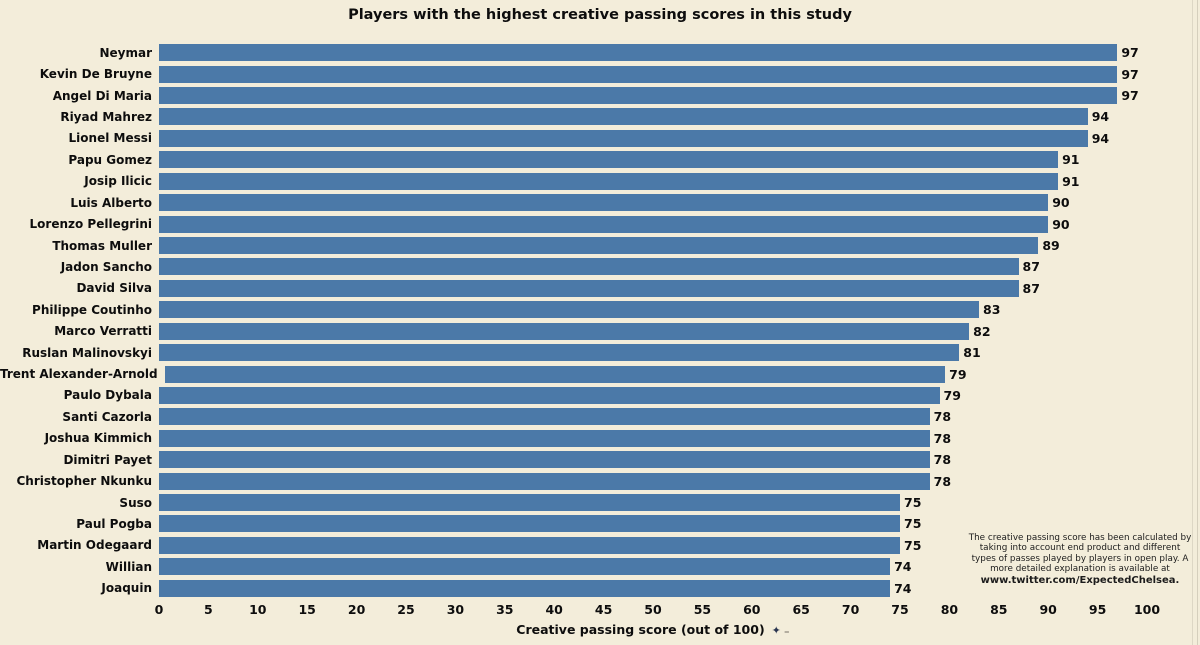 Image resolution: width=1200 pixels, height=645 pixels. I want to click on bar-track: 83, so click(653, 310).